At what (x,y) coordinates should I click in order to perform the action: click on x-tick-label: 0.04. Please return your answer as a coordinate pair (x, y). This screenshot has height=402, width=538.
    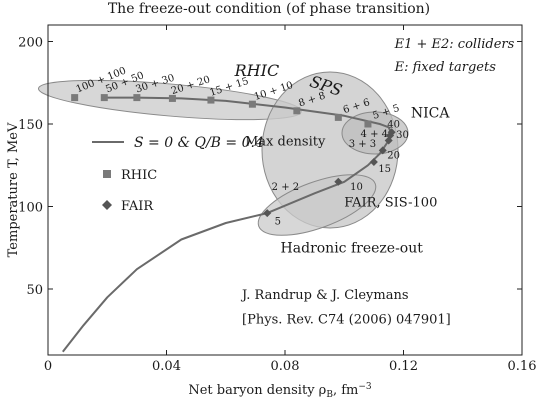
    Looking at the image, I should click on (166, 366).